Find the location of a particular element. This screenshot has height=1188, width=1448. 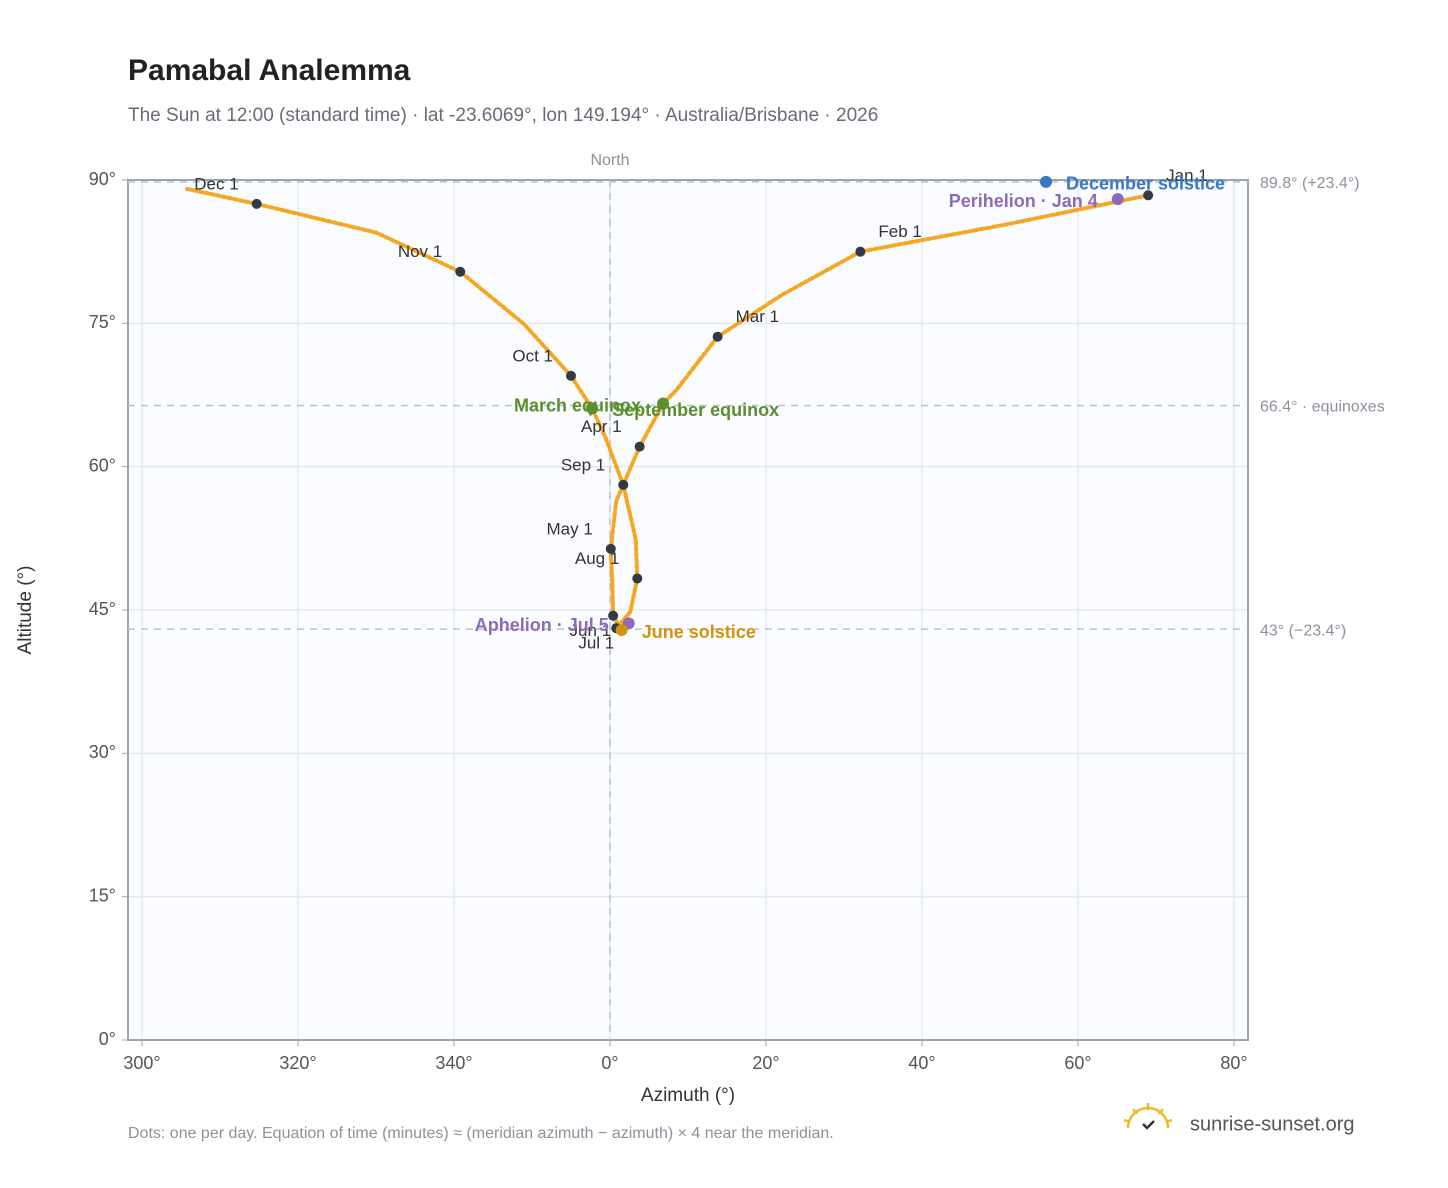

month-label: Mar 1 is located at coordinates (757, 316).